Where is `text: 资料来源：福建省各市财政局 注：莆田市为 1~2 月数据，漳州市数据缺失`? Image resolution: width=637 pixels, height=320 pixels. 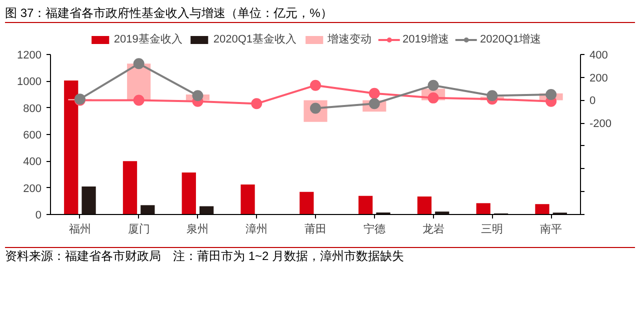
text: 资料来源：福建省各市财政局 注：莆田市为 1~2 月数据，漳州市数据缺失 is located at coordinates (204, 256).